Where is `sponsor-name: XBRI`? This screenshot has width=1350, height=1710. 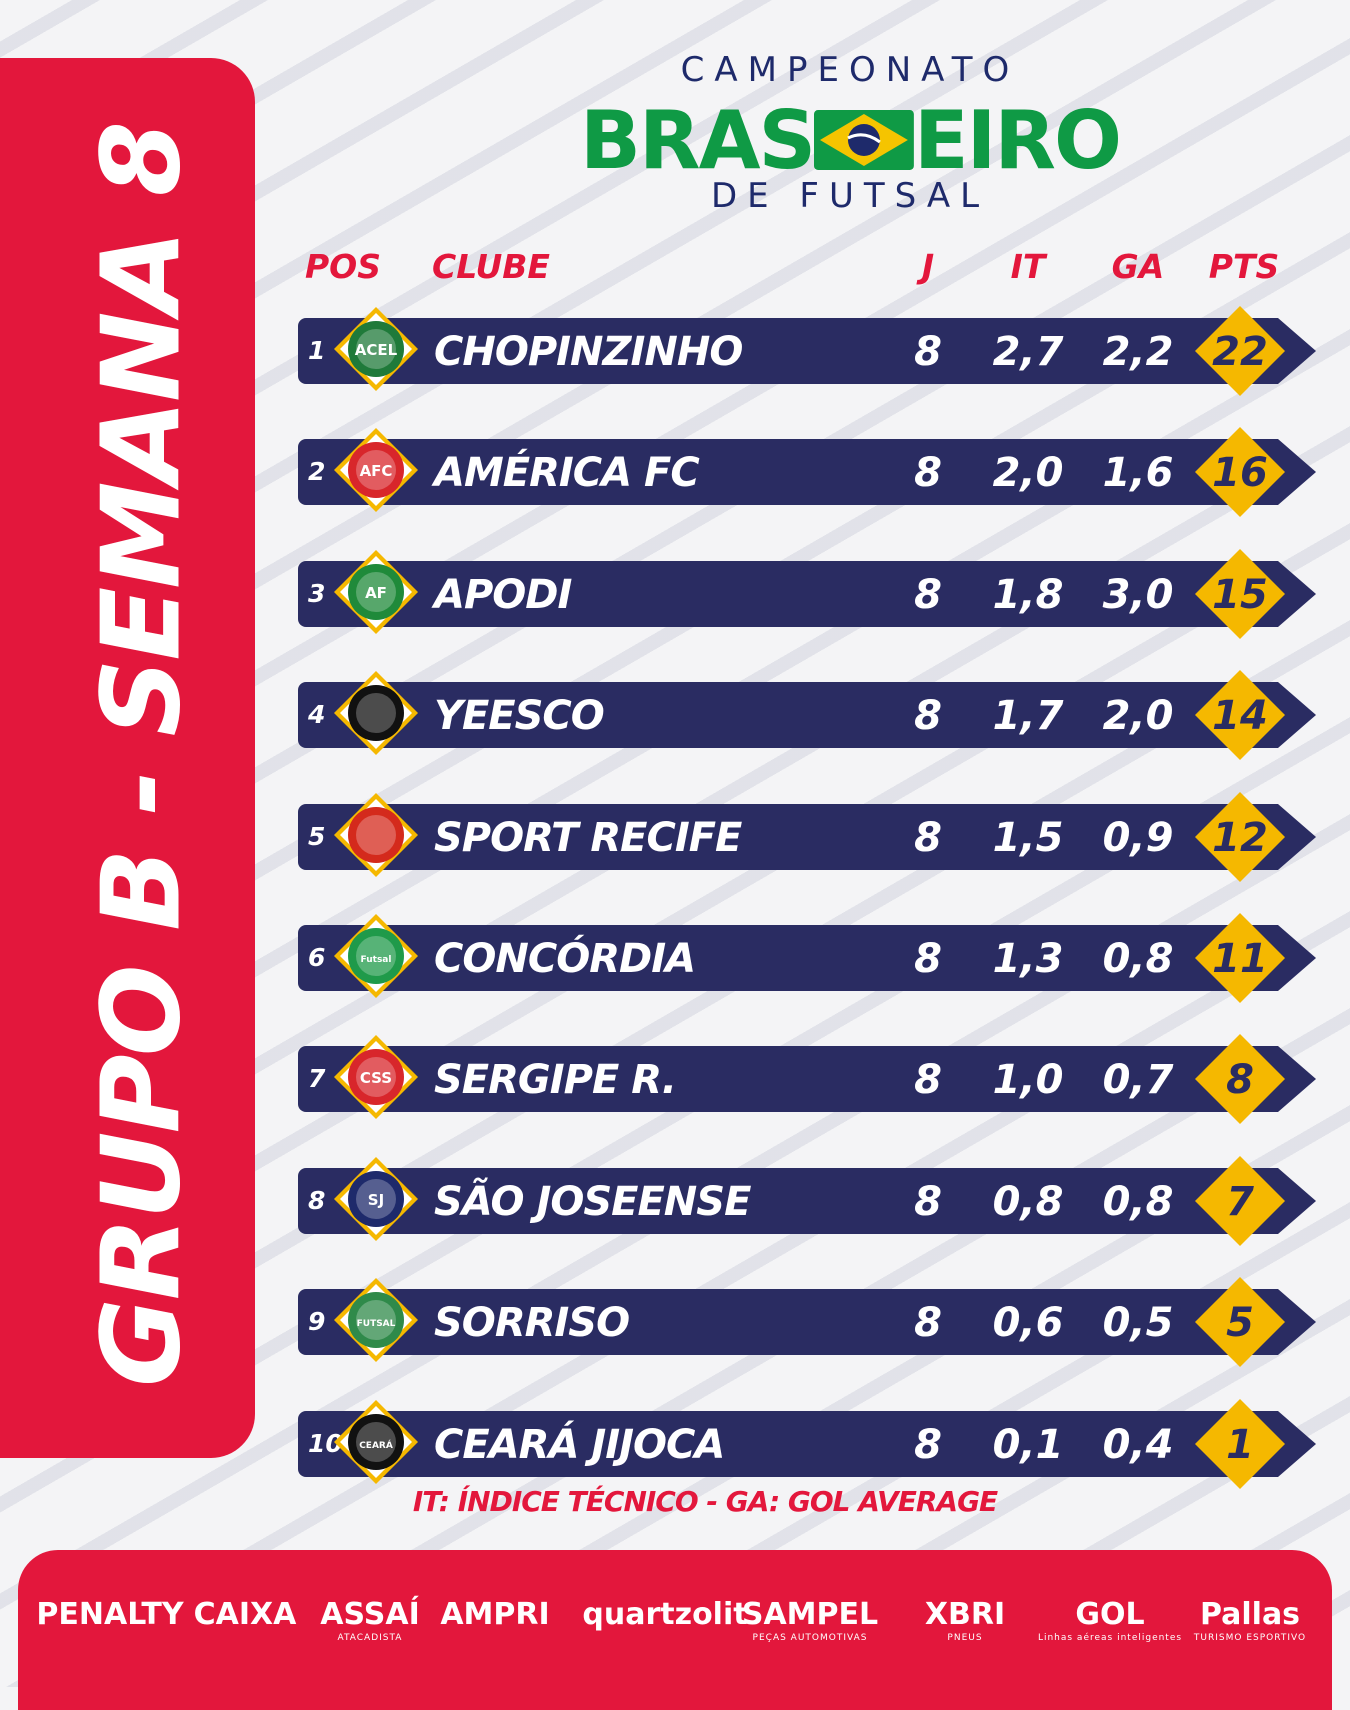
sponsor-name: XBRI is located at coordinates (965, 1614).